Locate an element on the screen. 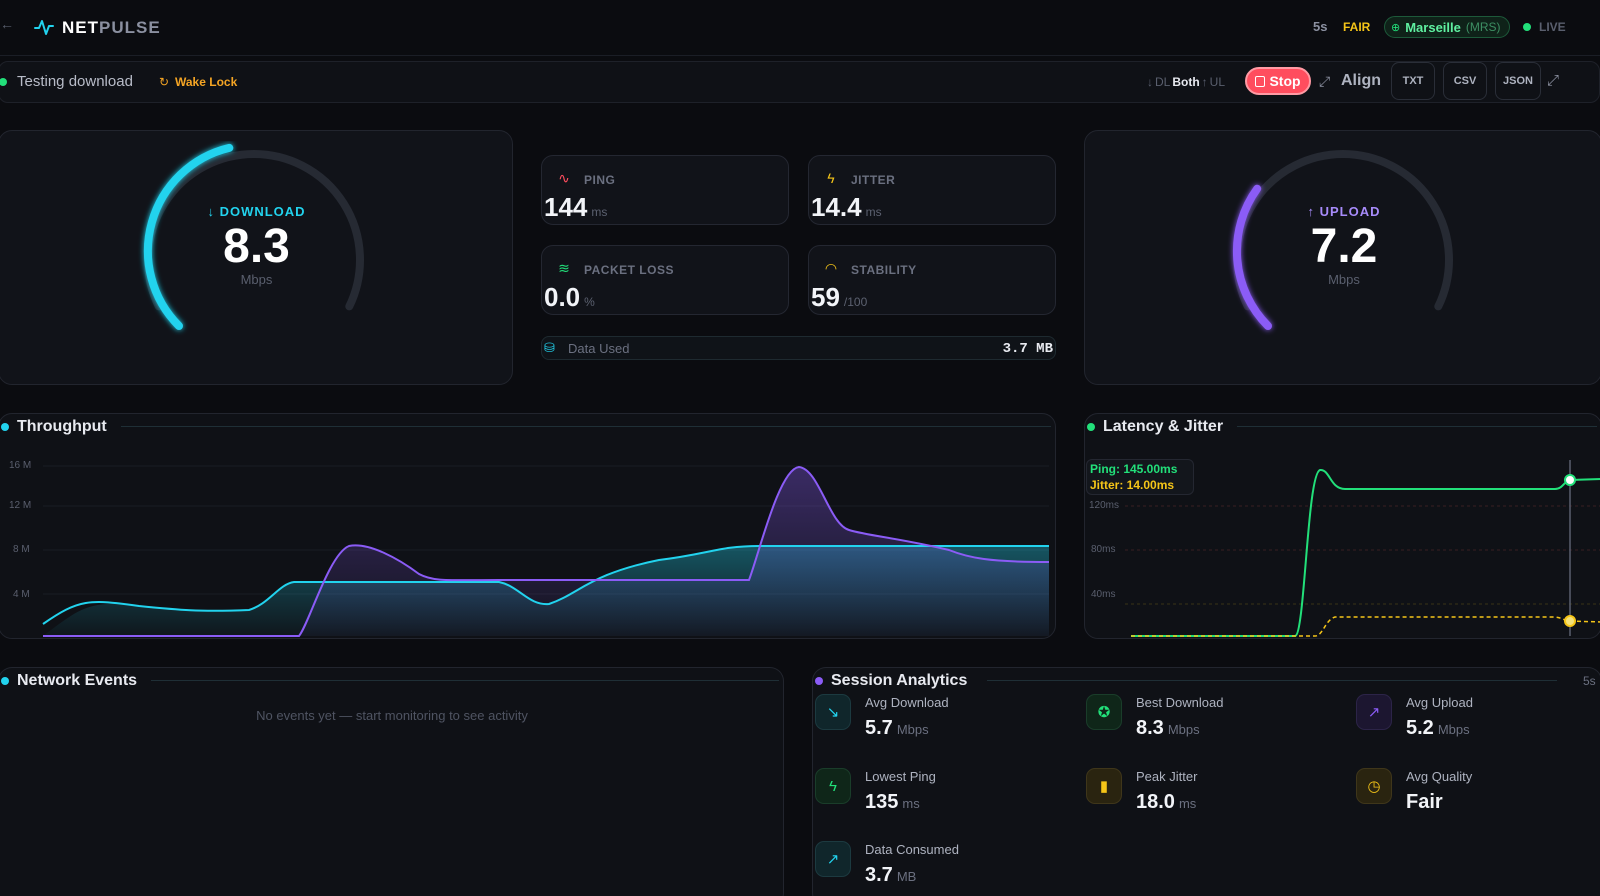 This screenshot has width=1600, height=896. export-txt-button: TXT is located at coordinates (1413, 81).